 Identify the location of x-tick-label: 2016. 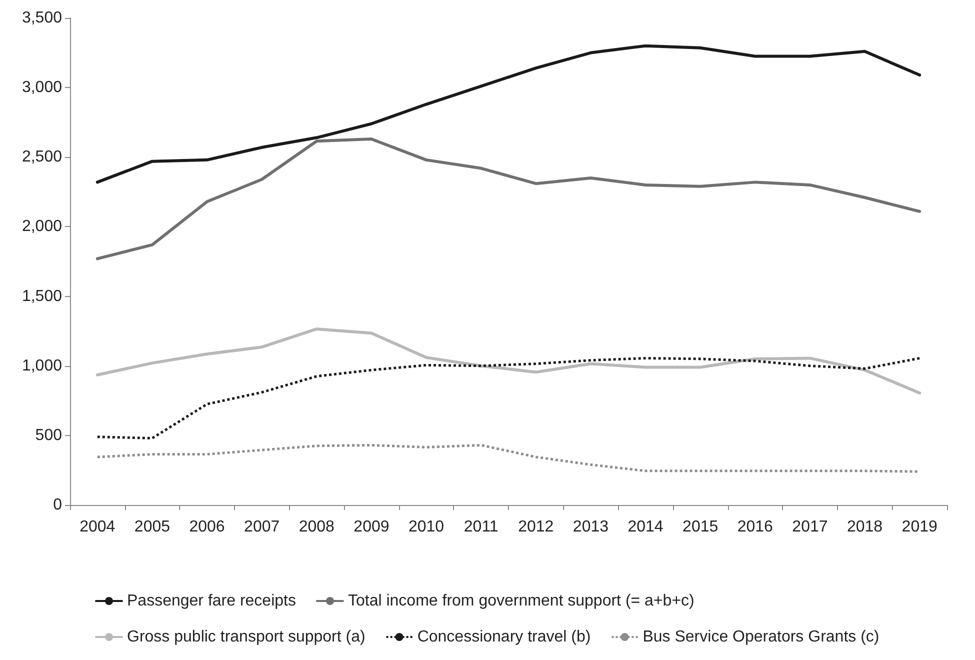
(755, 527).